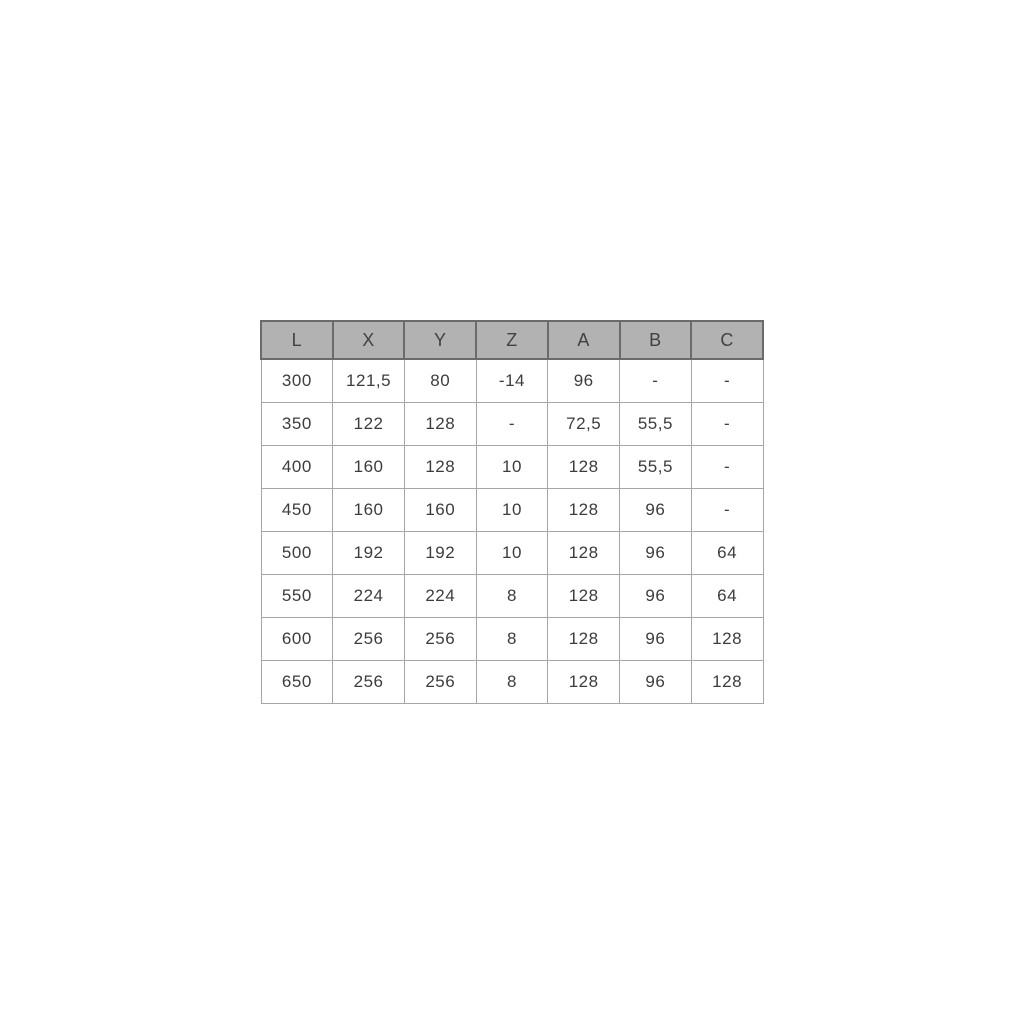 The height and width of the screenshot is (1024, 1024). I want to click on column-header: B, so click(655, 340).